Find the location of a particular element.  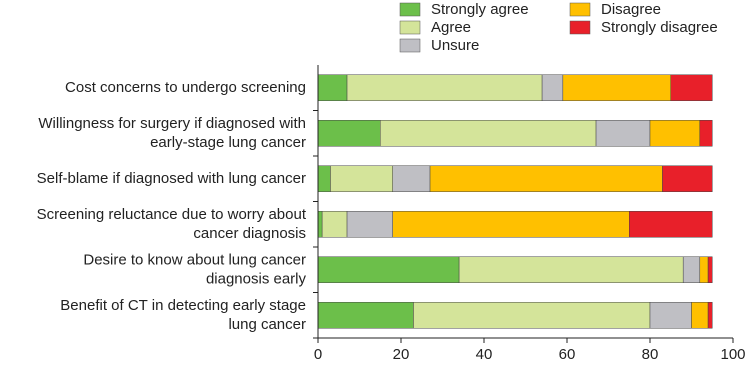

x-tick-label: 100 is located at coordinates (732, 354).